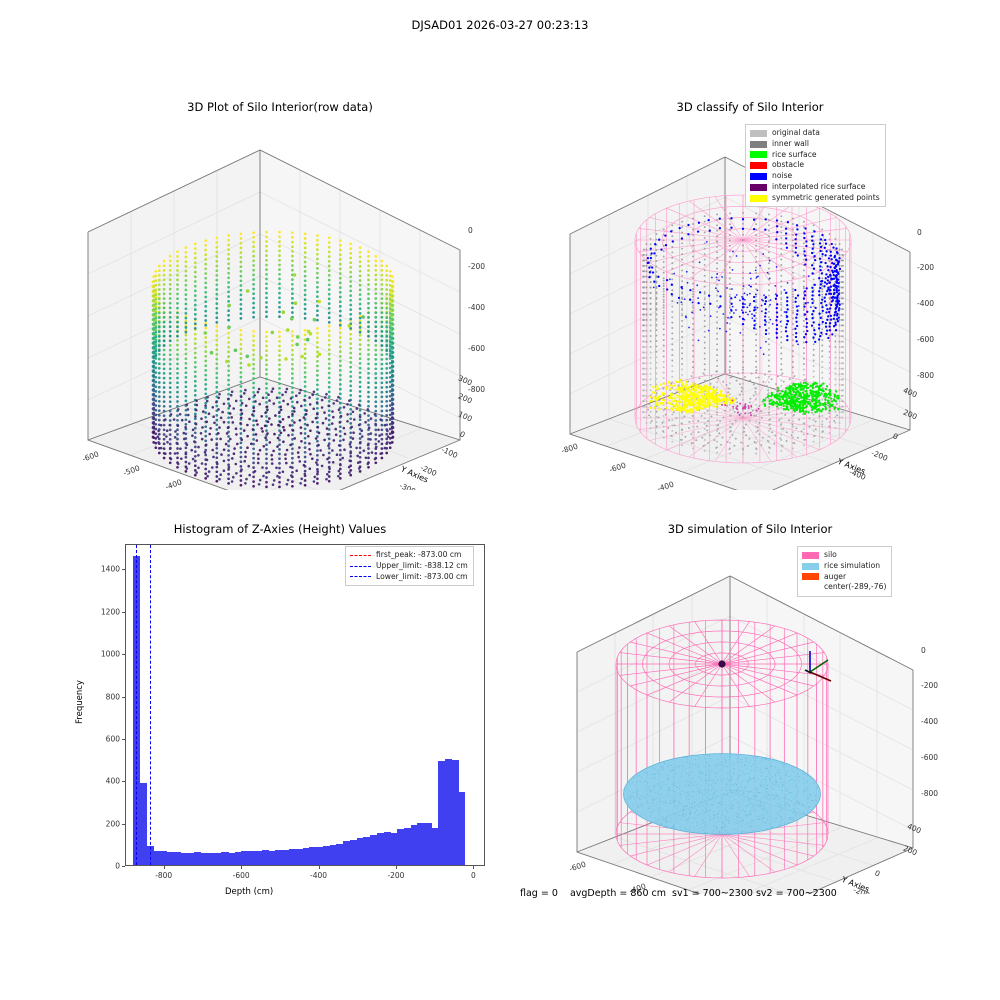  Describe the element at coordinates (249, 892) in the screenshot. I see `xlabel-histogram: Depth (cm)` at that location.